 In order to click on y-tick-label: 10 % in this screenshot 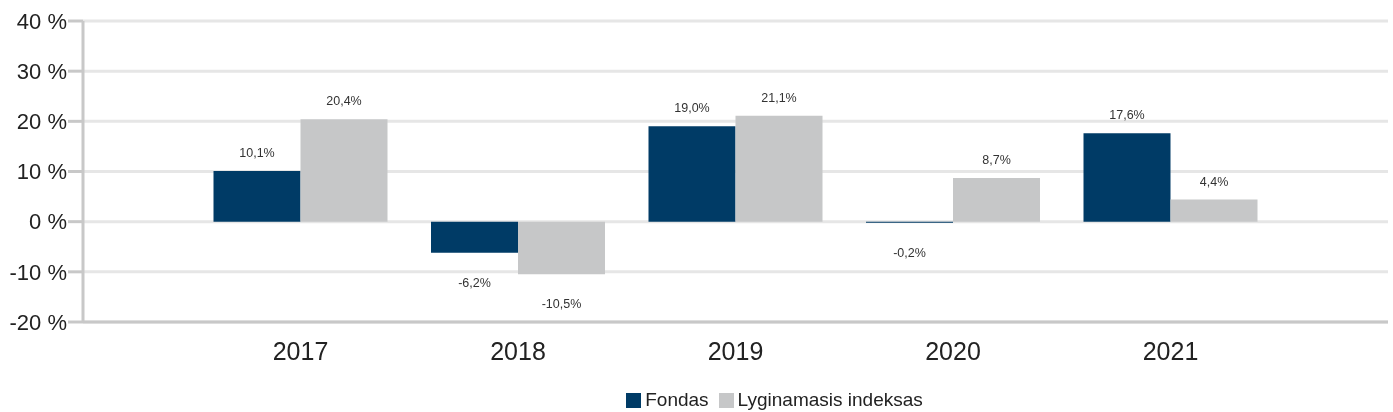, I will do `click(41, 172)`.